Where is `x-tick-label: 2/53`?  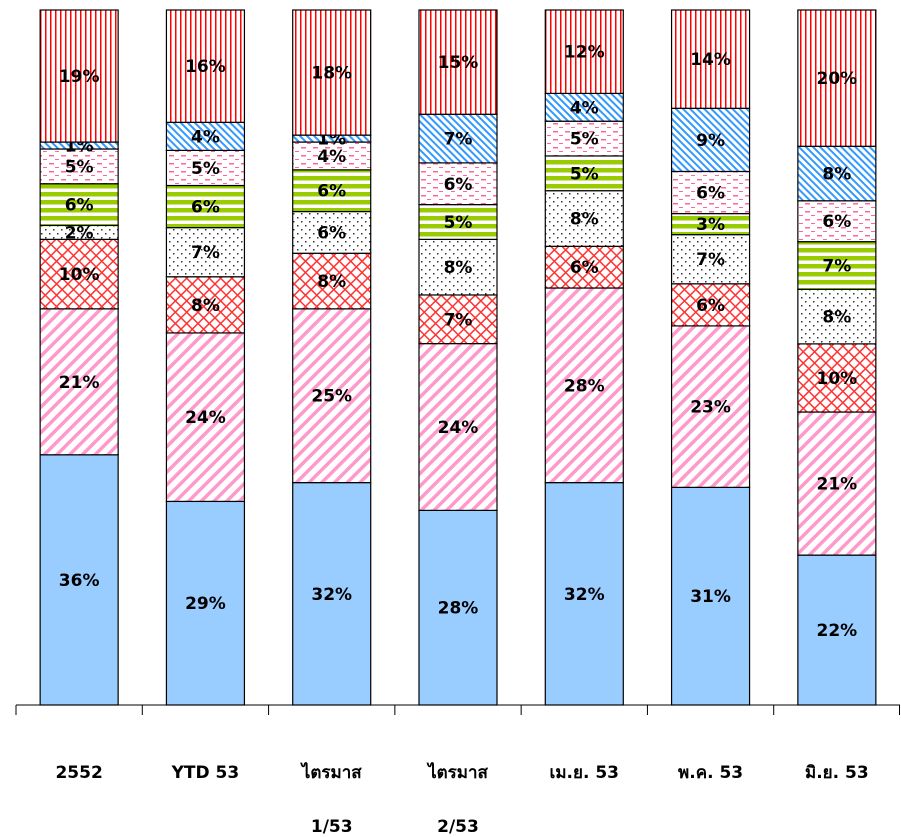
x-tick-label: 2/53 is located at coordinates (458, 827).